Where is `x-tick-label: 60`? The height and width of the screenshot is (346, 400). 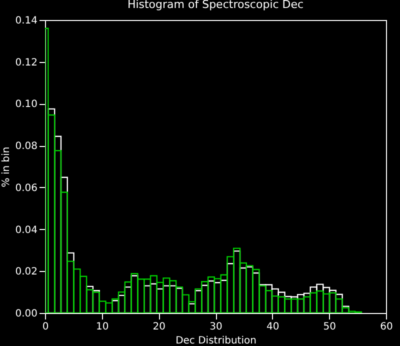
x-tick-label: 60 is located at coordinates (386, 327).